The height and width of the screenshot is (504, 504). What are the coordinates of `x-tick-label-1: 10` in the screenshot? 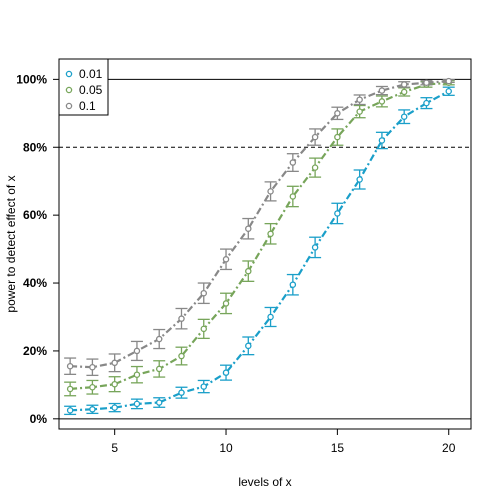 It's located at (226, 448).